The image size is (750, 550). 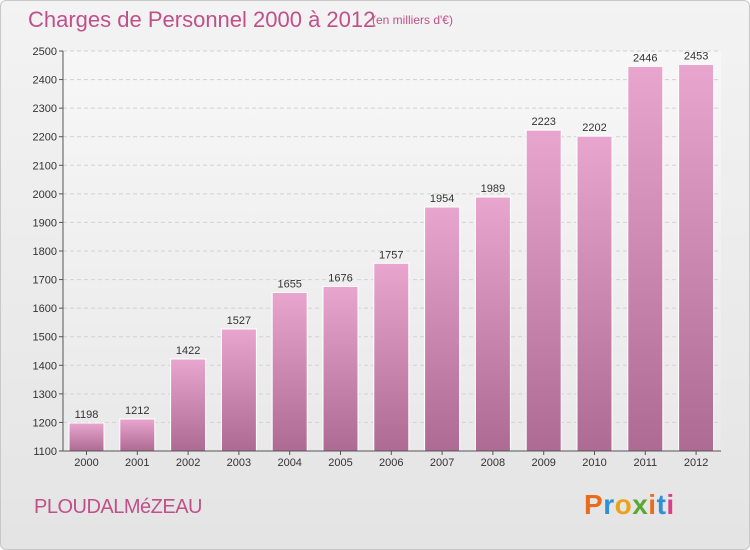 What do you see at coordinates (645, 58) in the screenshot?
I see `data-label: 2446` at bounding box center [645, 58].